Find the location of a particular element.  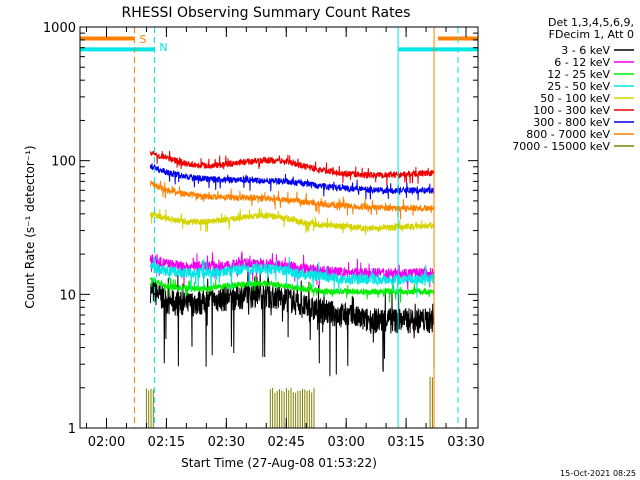

x-tick-label: 02:30 is located at coordinates (226, 442).